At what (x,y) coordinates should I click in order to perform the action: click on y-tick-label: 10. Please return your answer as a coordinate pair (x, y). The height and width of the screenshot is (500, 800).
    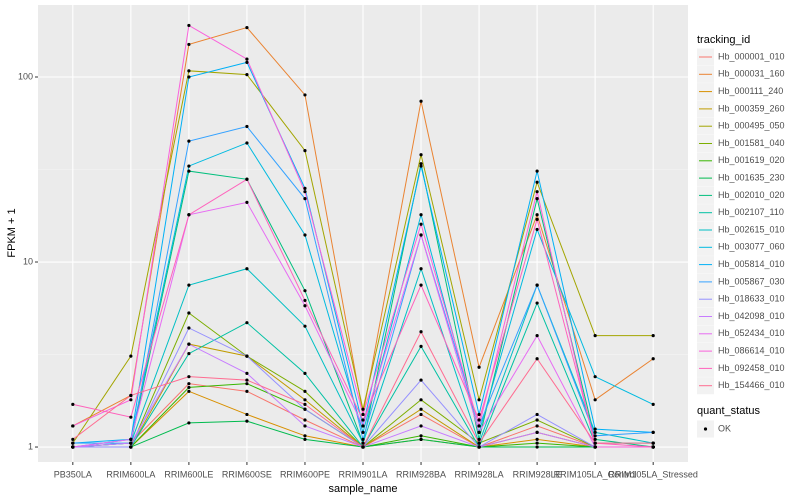
    Looking at the image, I should click on (28, 261).